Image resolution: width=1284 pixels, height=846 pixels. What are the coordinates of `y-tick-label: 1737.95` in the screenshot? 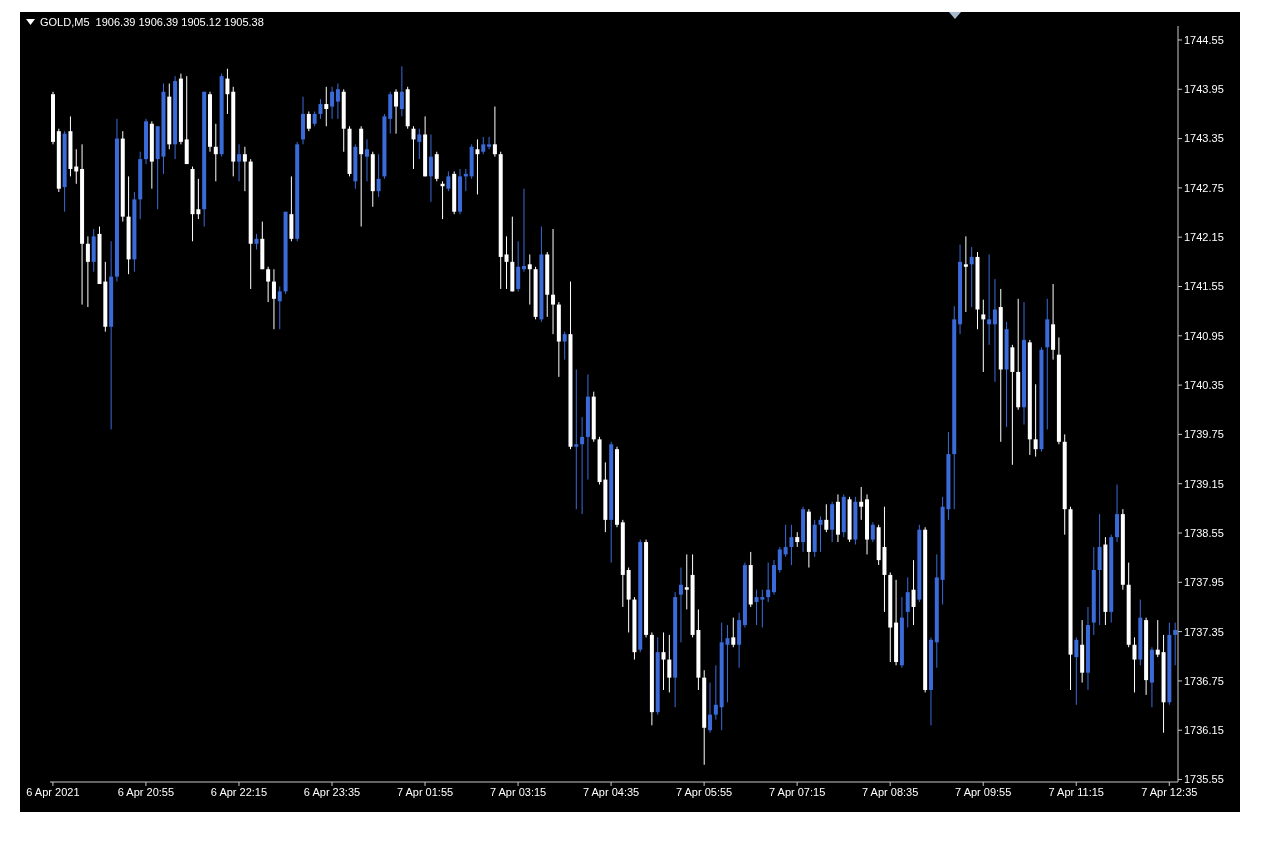 It's located at (1204, 582).